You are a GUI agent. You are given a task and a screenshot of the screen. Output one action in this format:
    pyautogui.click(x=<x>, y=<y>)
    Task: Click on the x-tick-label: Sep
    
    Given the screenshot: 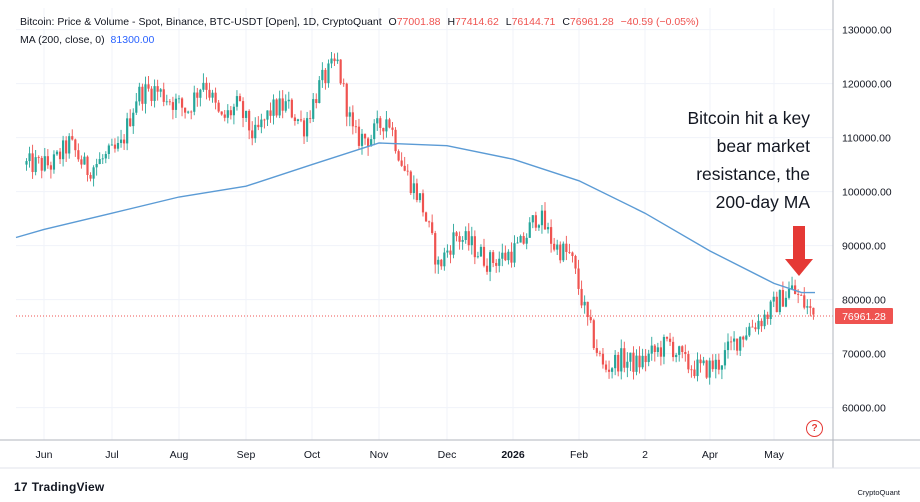 What is the action you would take?
    pyautogui.click(x=246, y=455)
    